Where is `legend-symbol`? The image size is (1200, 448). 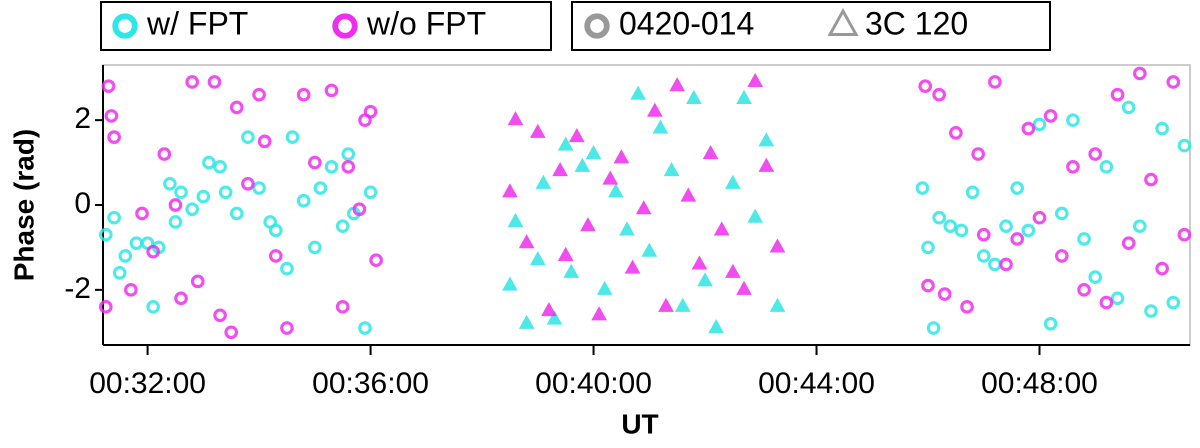
legend-symbol is located at coordinates (125, 26).